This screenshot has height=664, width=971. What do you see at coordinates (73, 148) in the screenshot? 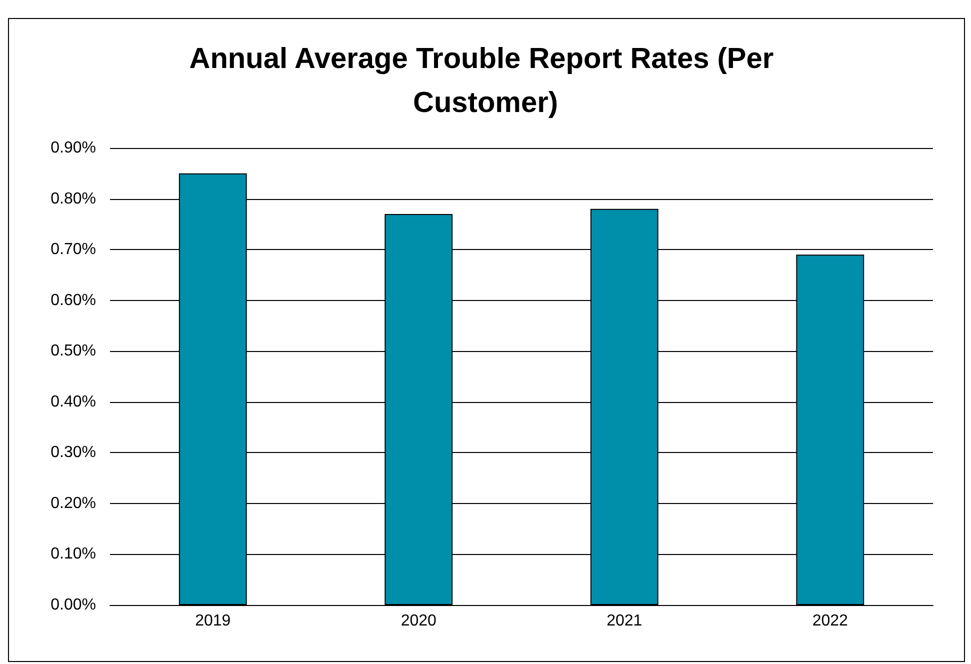
I see `y-tick-label: 0.90%` at bounding box center [73, 148].